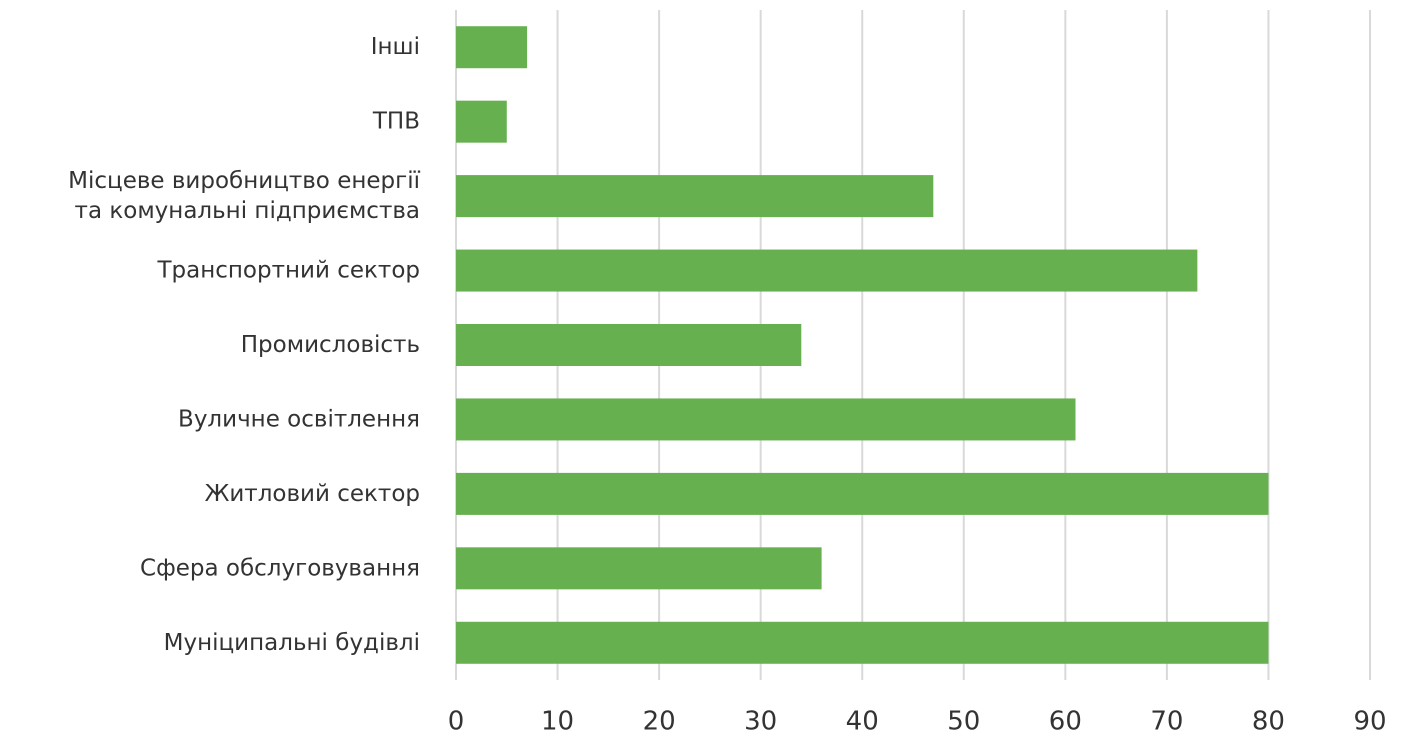 This screenshot has width=1402, height=749. I want to click on y-tick-label: Промисловість, so click(330, 345).